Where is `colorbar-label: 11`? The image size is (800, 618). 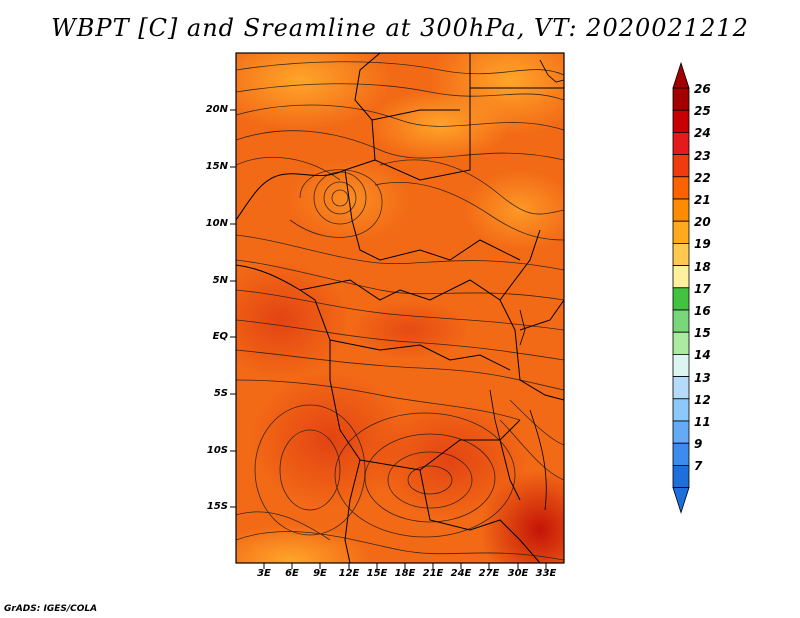 colorbar-label: 11 is located at coordinates (702, 422).